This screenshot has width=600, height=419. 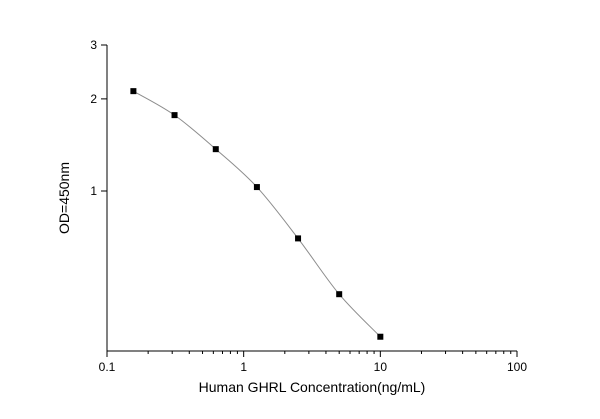 What do you see at coordinates (64, 198) in the screenshot?
I see `y-axis-title: OD=450nm` at bounding box center [64, 198].